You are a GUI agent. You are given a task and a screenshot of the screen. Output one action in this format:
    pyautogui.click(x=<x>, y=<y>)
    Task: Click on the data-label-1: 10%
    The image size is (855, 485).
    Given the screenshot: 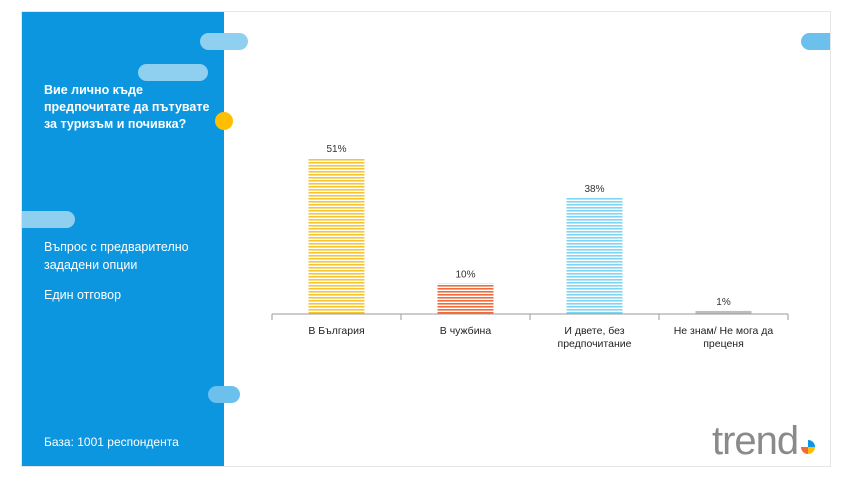 What is the action you would take?
    pyautogui.click(x=465, y=274)
    